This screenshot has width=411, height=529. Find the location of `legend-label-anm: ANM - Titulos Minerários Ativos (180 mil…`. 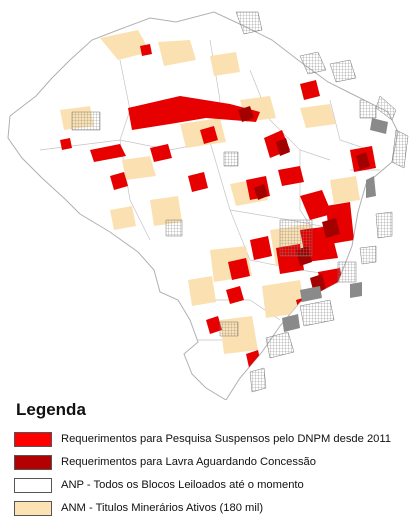

legend-label-anm: ANM - Titulos Minerários Ativos (180 mil… is located at coordinates (162, 508).